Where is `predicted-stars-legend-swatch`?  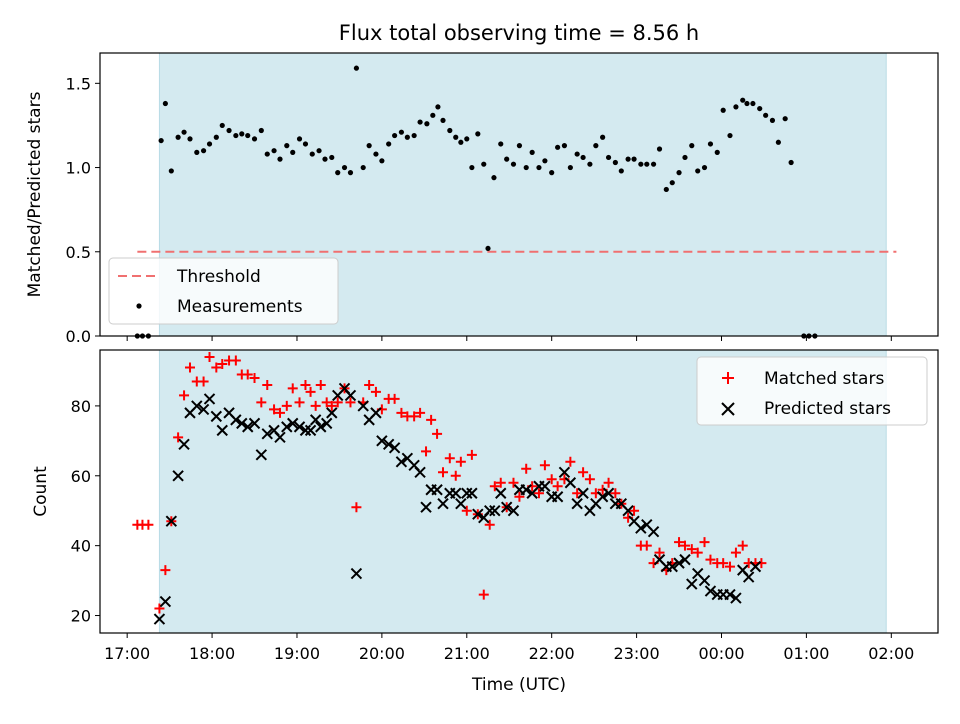 predicted-stars-legend-swatch is located at coordinates (728, 409).